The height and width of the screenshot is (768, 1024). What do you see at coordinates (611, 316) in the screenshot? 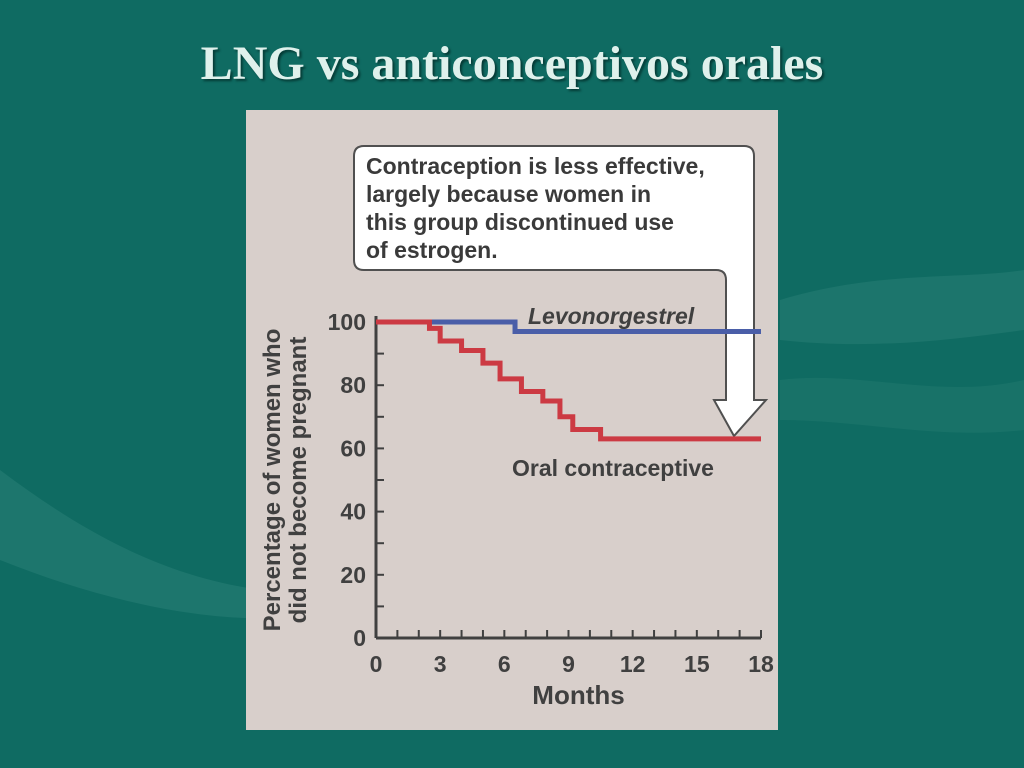
I see `series-label-levonorgestrel: Levonorgestrel` at bounding box center [611, 316].